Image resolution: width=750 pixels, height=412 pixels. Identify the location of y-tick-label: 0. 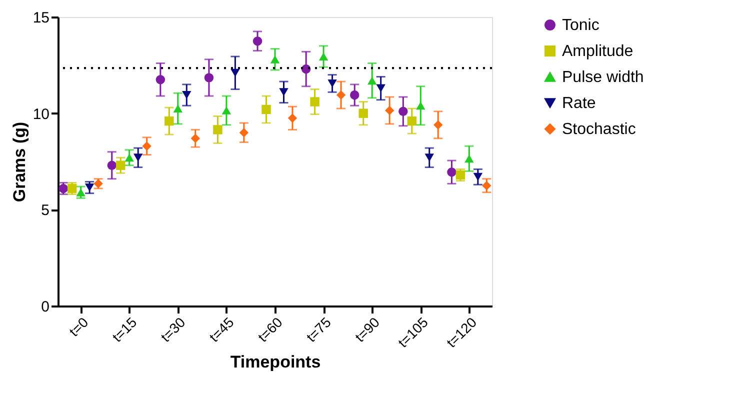
(45, 307).